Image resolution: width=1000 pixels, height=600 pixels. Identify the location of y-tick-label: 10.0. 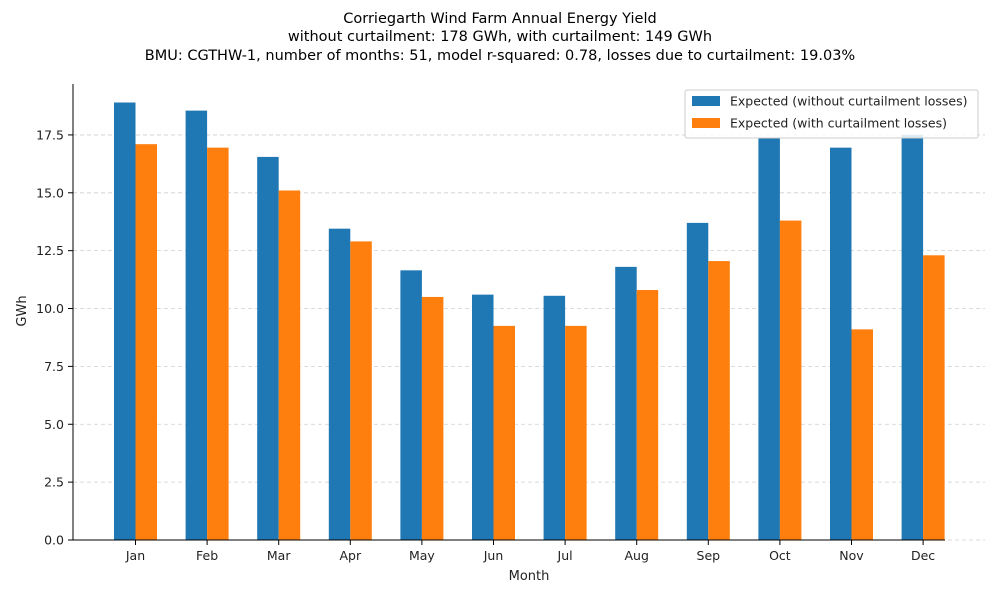
(50, 308).